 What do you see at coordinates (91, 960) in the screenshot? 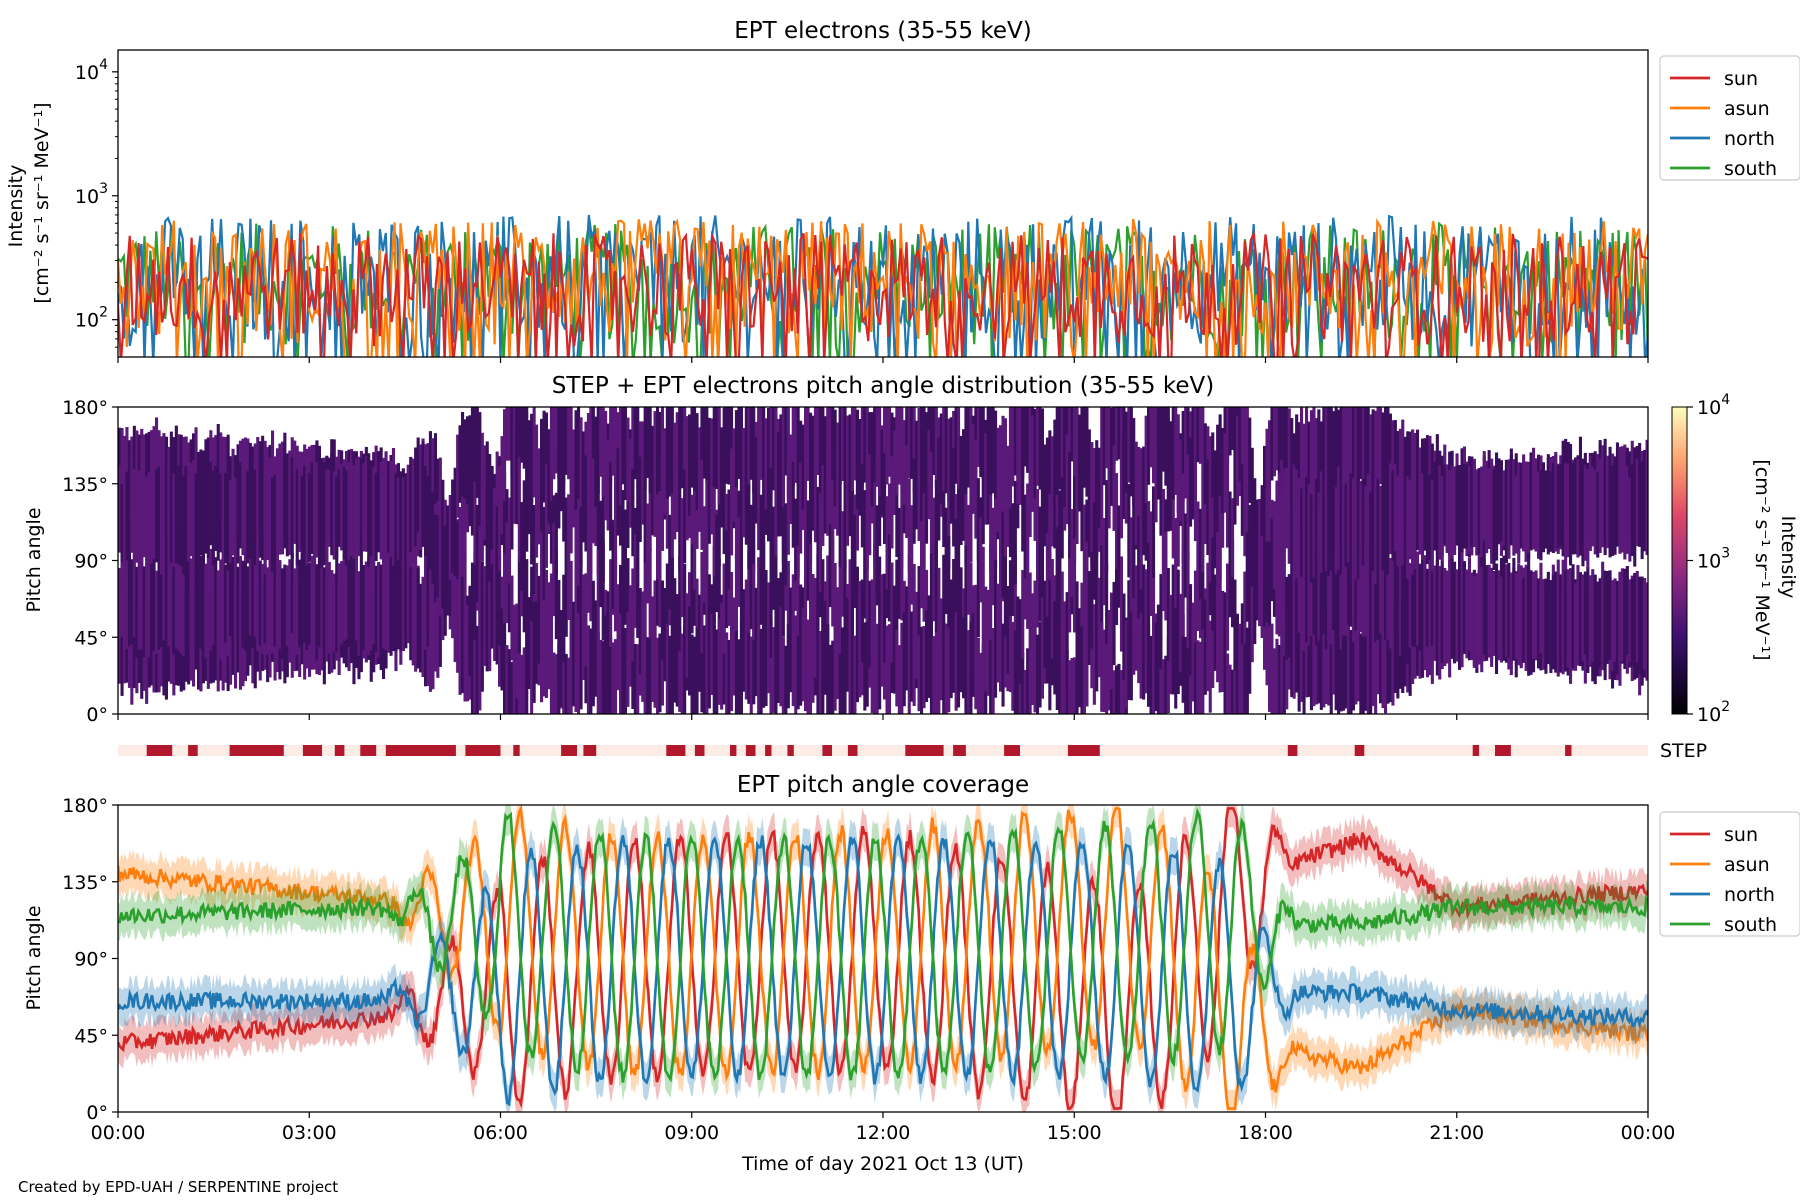
I see `pitch-y-tick-label: 90°` at bounding box center [91, 960].